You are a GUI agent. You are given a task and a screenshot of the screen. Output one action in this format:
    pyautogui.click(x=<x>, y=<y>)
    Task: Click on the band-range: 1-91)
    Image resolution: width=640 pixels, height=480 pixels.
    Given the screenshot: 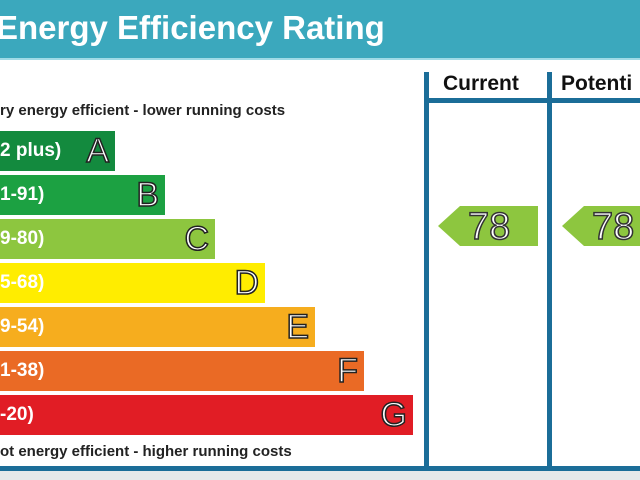 What is the action you would take?
    pyautogui.click(x=22, y=194)
    